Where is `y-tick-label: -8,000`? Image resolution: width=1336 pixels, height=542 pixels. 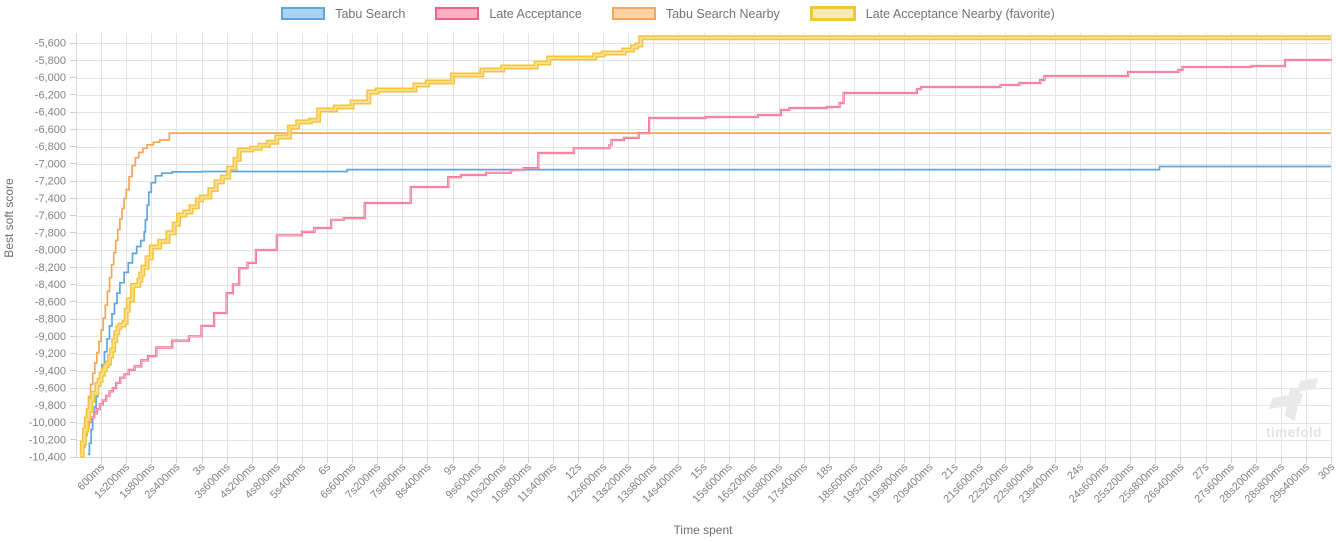 y-tick-label: -8,000 is located at coordinates (50, 251).